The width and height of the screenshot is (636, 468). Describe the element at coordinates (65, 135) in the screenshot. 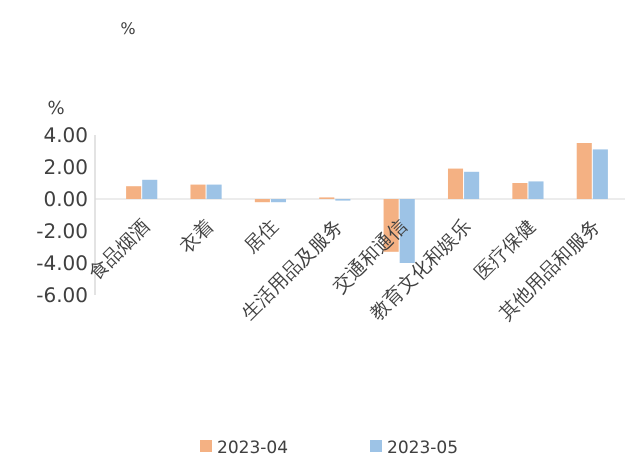

I see `y-tick-label: 4.00` at that location.